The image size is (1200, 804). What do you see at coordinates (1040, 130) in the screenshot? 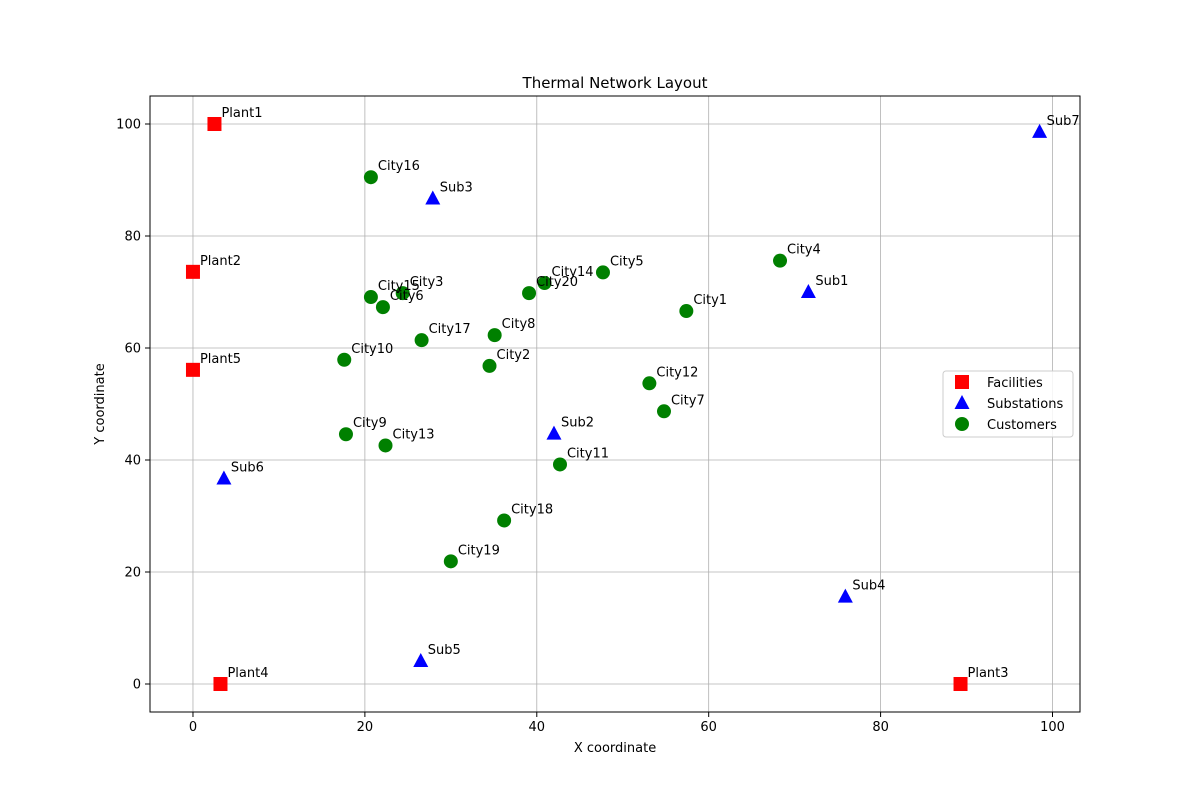
I see `substations-marker-sub7` at bounding box center [1040, 130].